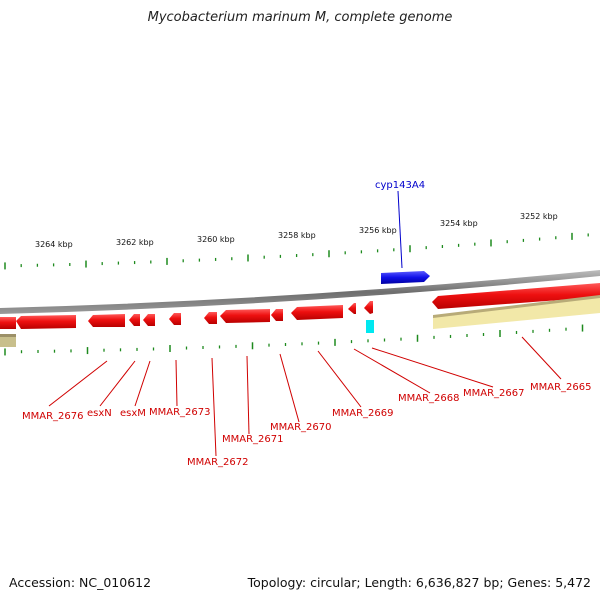 The height and width of the screenshot is (600, 600). I want to click on tick-label-3260: 3260 kbp, so click(216, 239).